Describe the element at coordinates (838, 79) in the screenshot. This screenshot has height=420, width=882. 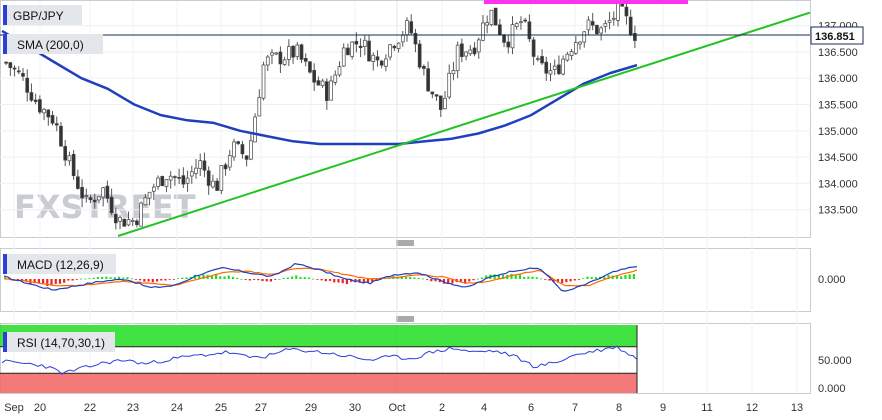
I see `price-tick-label: 136.000` at that location.